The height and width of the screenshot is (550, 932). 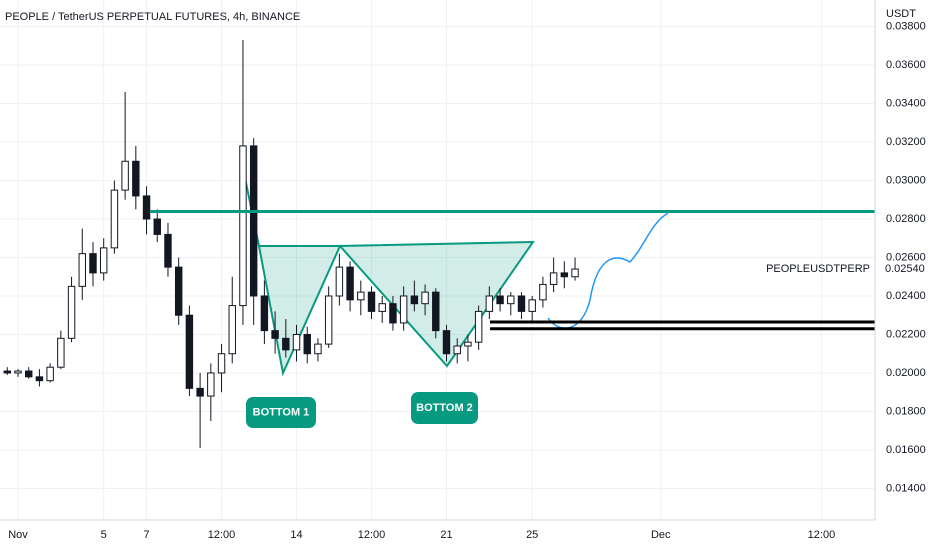 I want to click on annotation: BOTTOM 2, so click(x=444, y=408).